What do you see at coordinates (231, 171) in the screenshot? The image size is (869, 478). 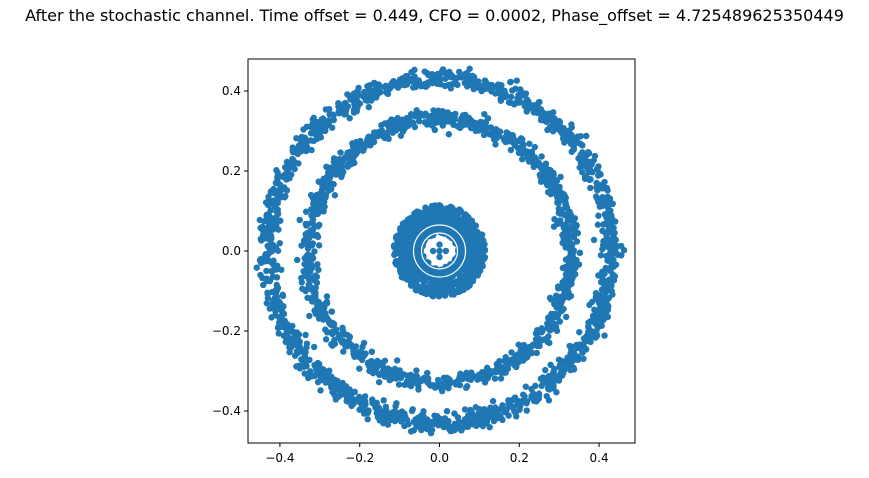 I see `y-tick-label: 0.2` at bounding box center [231, 171].